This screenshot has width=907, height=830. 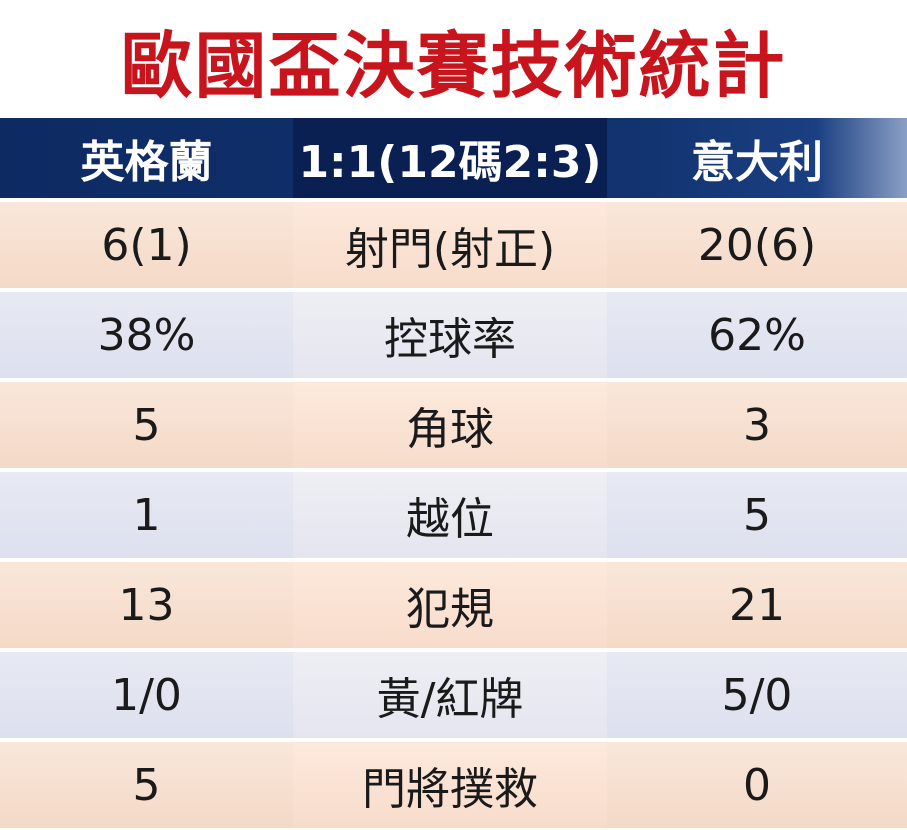 What do you see at coordinates (450, 515) in the screenshot?
I see `stat-label: 越位` at bounding box center [450, 515].